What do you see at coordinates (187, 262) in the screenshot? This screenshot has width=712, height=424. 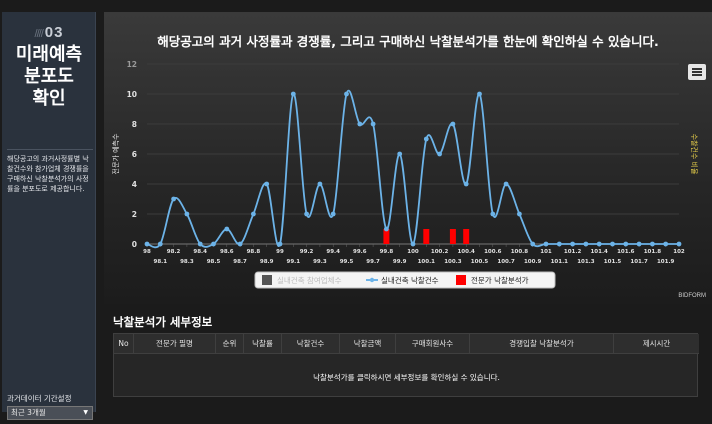 I see `x-tick-label: 98.3` at bounding box center [187, 262].